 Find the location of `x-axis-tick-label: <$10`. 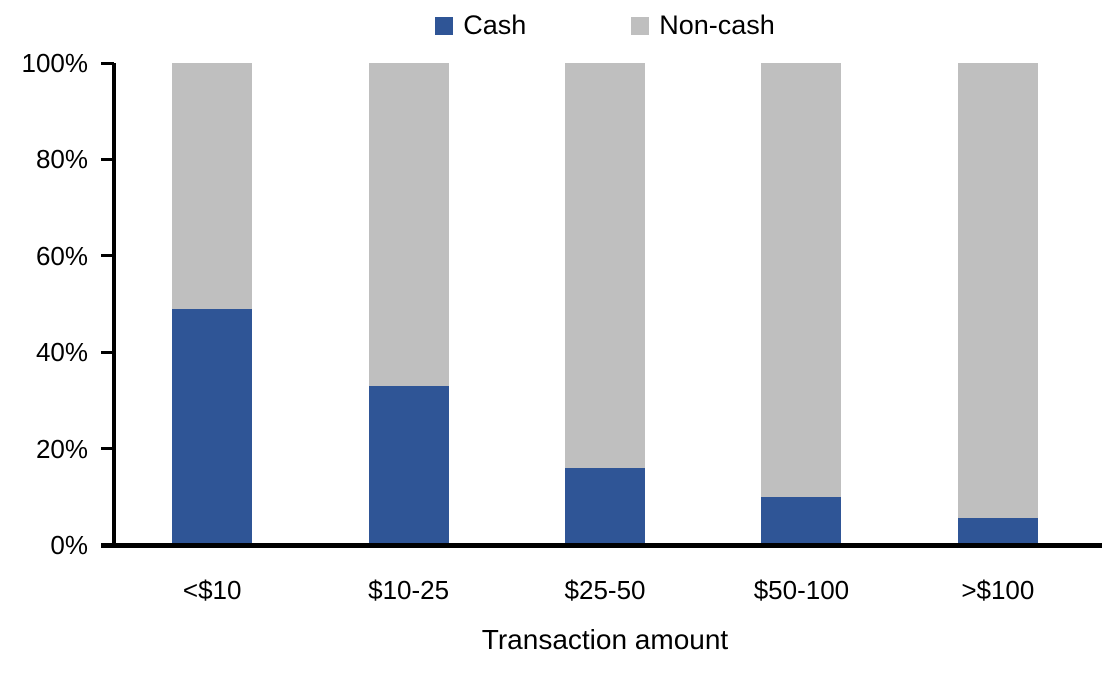

x-axis-tick-label: <$10 is located at coordinates (212, 590).